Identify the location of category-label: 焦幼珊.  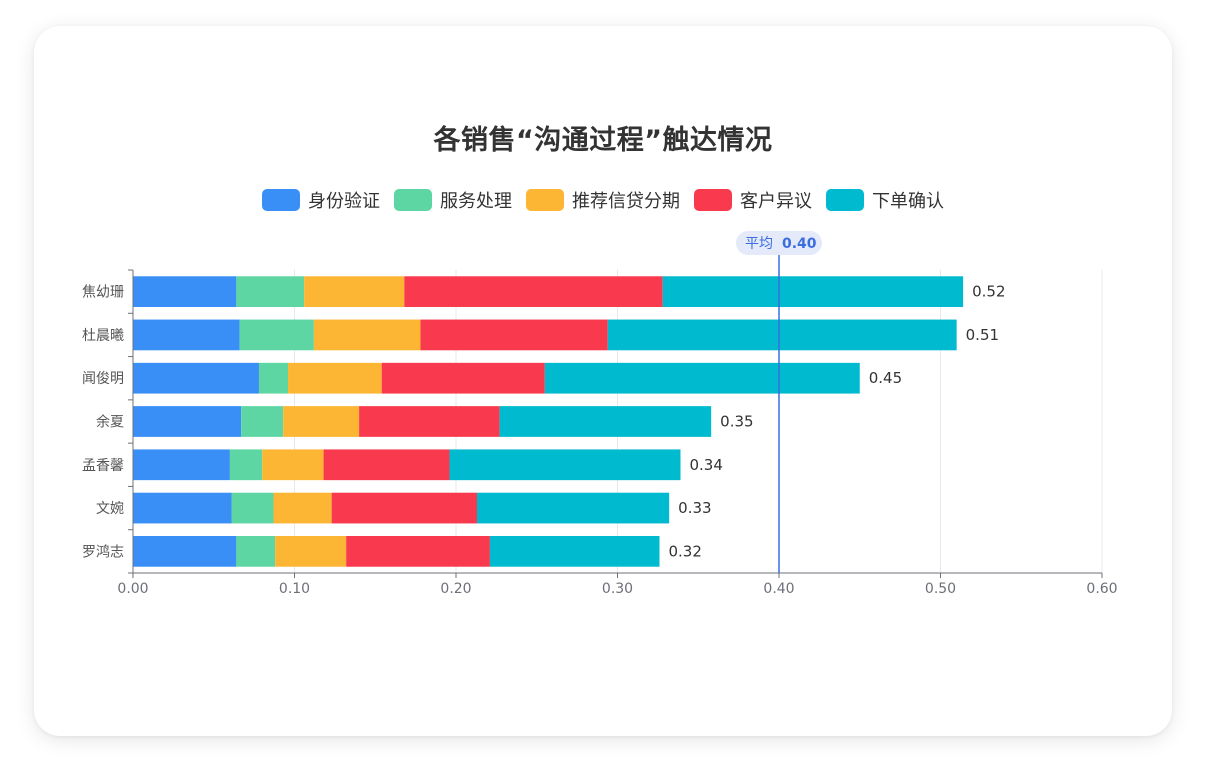
(103, 293).